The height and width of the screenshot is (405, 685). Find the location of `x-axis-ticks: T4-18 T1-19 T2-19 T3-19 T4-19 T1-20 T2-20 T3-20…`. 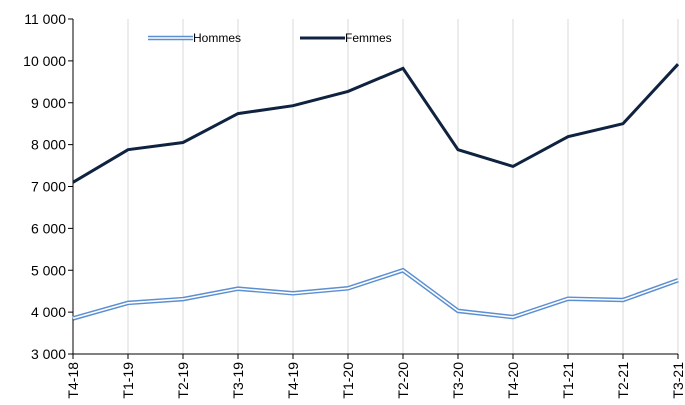

x-axis-ticks: T4-18 T1-19 T2-19 T3-19 T4-19 T1-20 T2-20 T3-20… is located at coordinates (375, 376).